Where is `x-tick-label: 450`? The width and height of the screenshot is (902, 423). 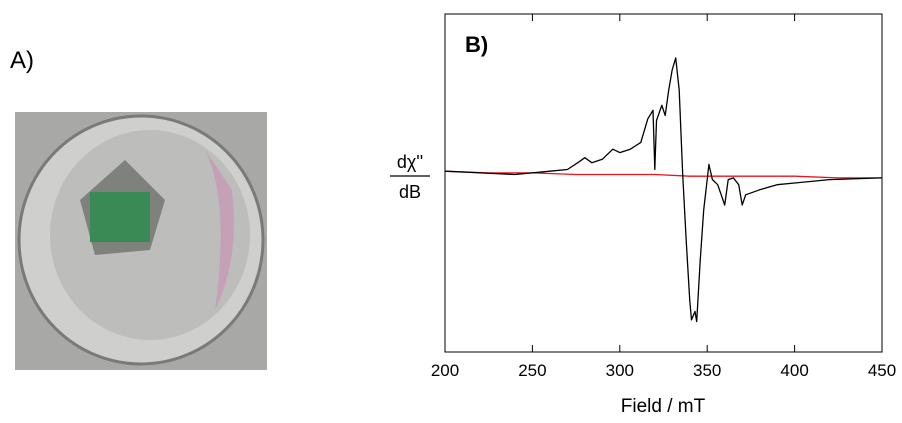
x-tick-label: 450 is located at coordinates (882, 370).